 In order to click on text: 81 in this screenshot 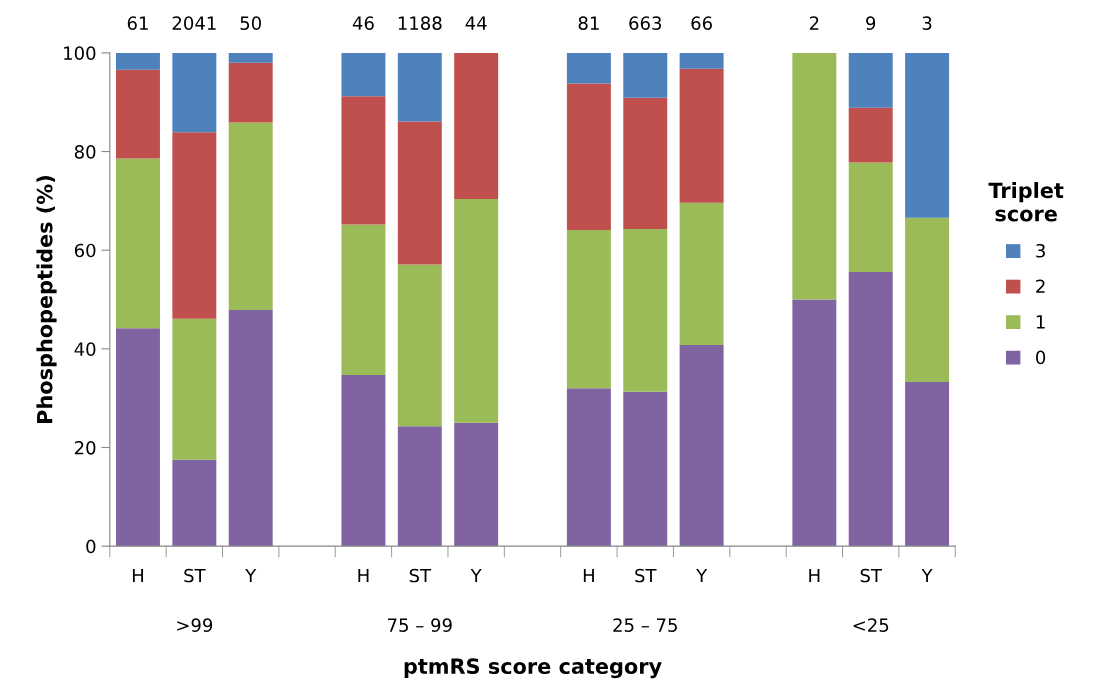, I will do `click(588, 23)`.